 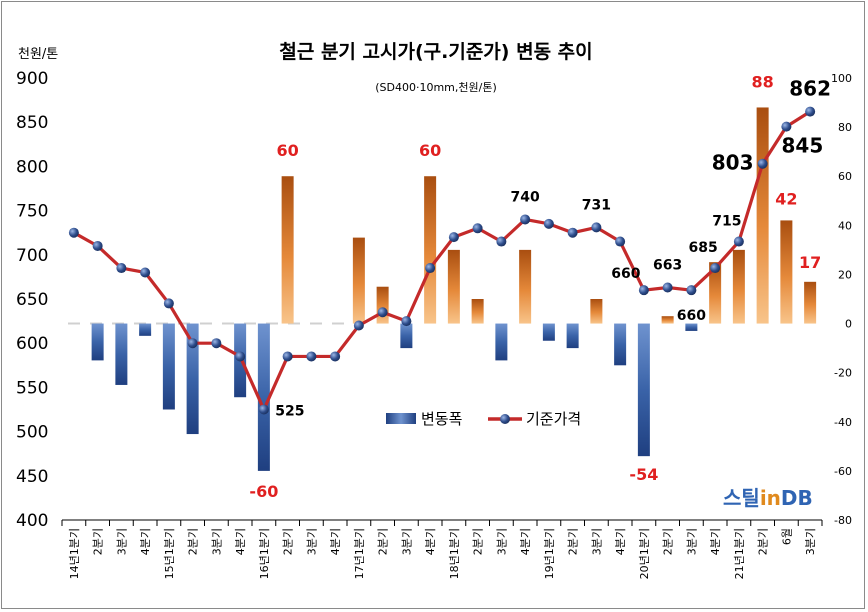 What do you see at coordinates (762, 81) in the screenshot?
I see `bar-data-label: 88` at bounding box center [762, 81].